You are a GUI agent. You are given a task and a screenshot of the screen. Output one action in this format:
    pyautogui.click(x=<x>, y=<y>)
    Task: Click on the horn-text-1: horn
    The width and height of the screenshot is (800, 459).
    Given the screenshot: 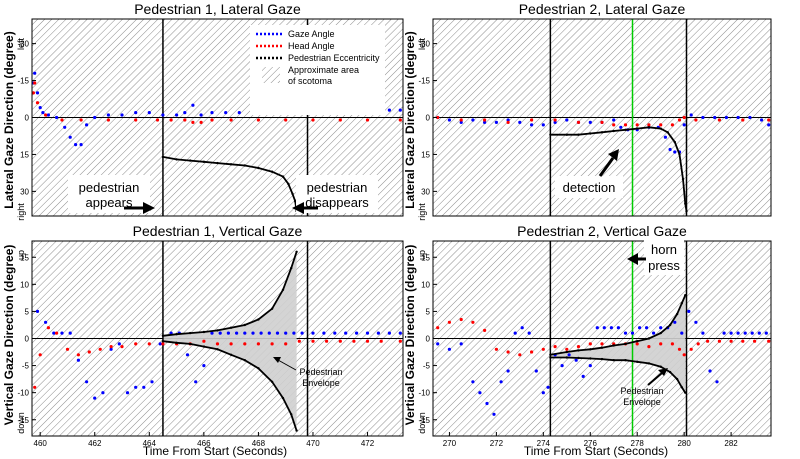 What is the action you would take?
    pyautogui.click(x=664, y=249)
    